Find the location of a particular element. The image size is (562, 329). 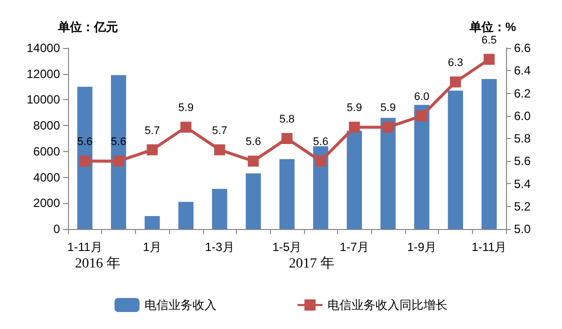

x-tick-label: 1月 is located at coordinates (152, 247).